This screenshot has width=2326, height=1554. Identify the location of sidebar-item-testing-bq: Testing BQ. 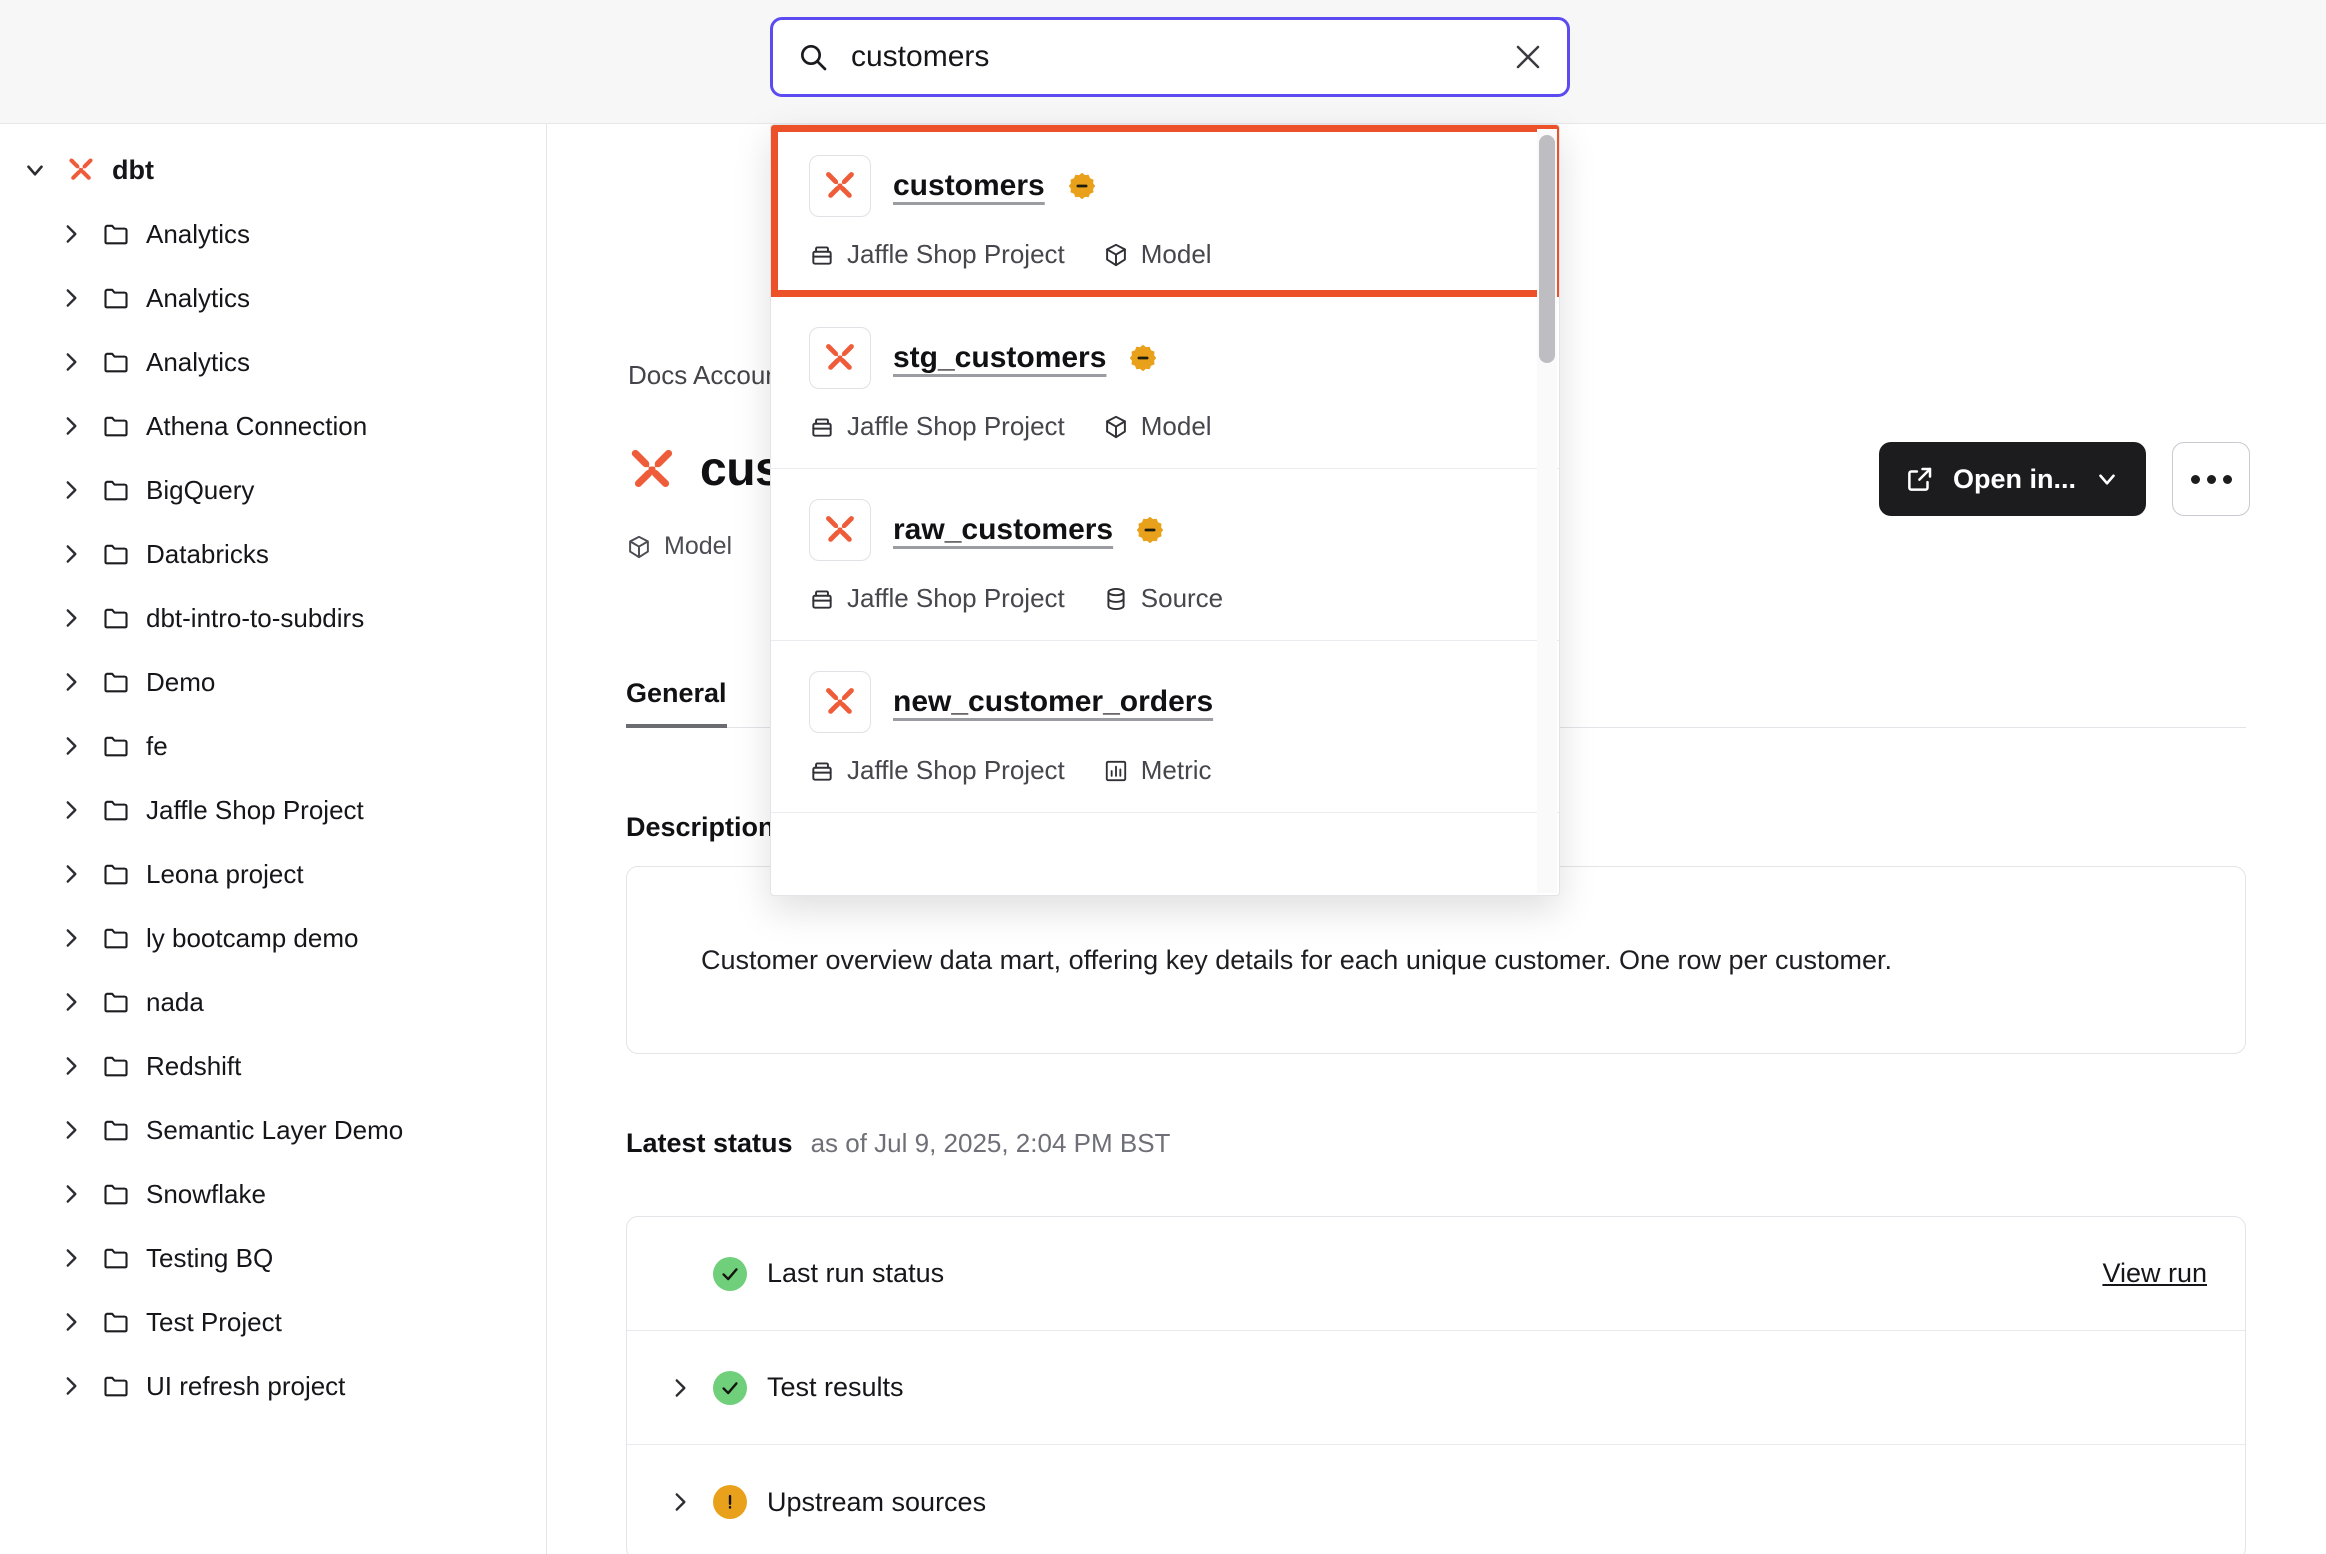
(273, 1258).